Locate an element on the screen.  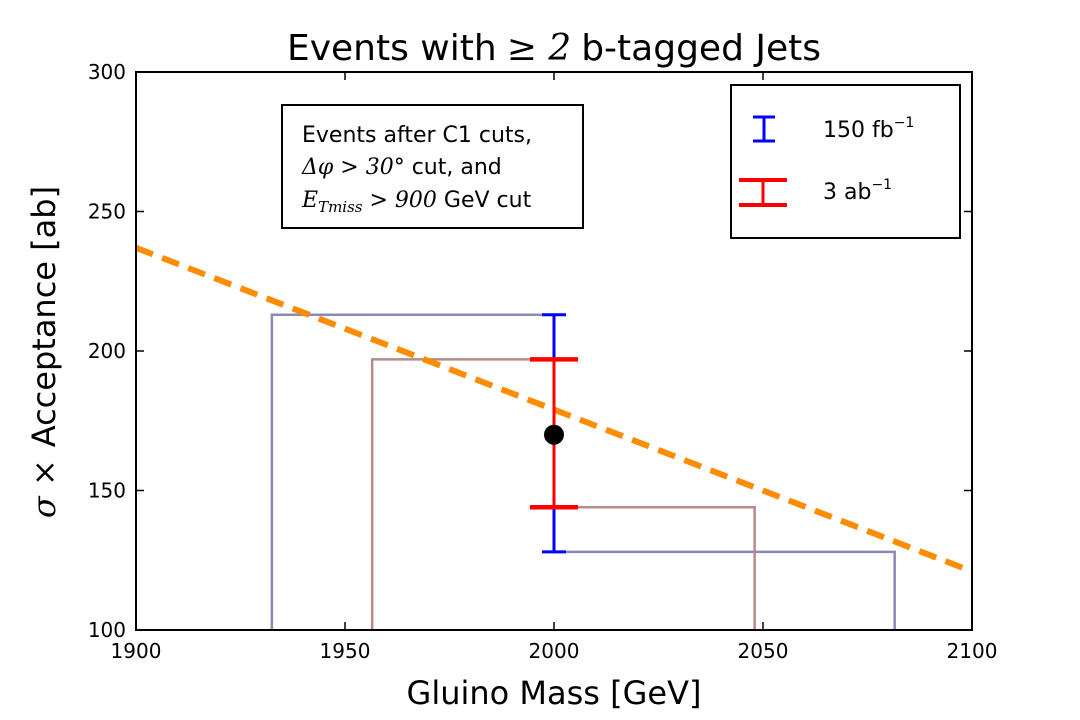
y-tick-label: 150 is located at coordinates (107, 491).